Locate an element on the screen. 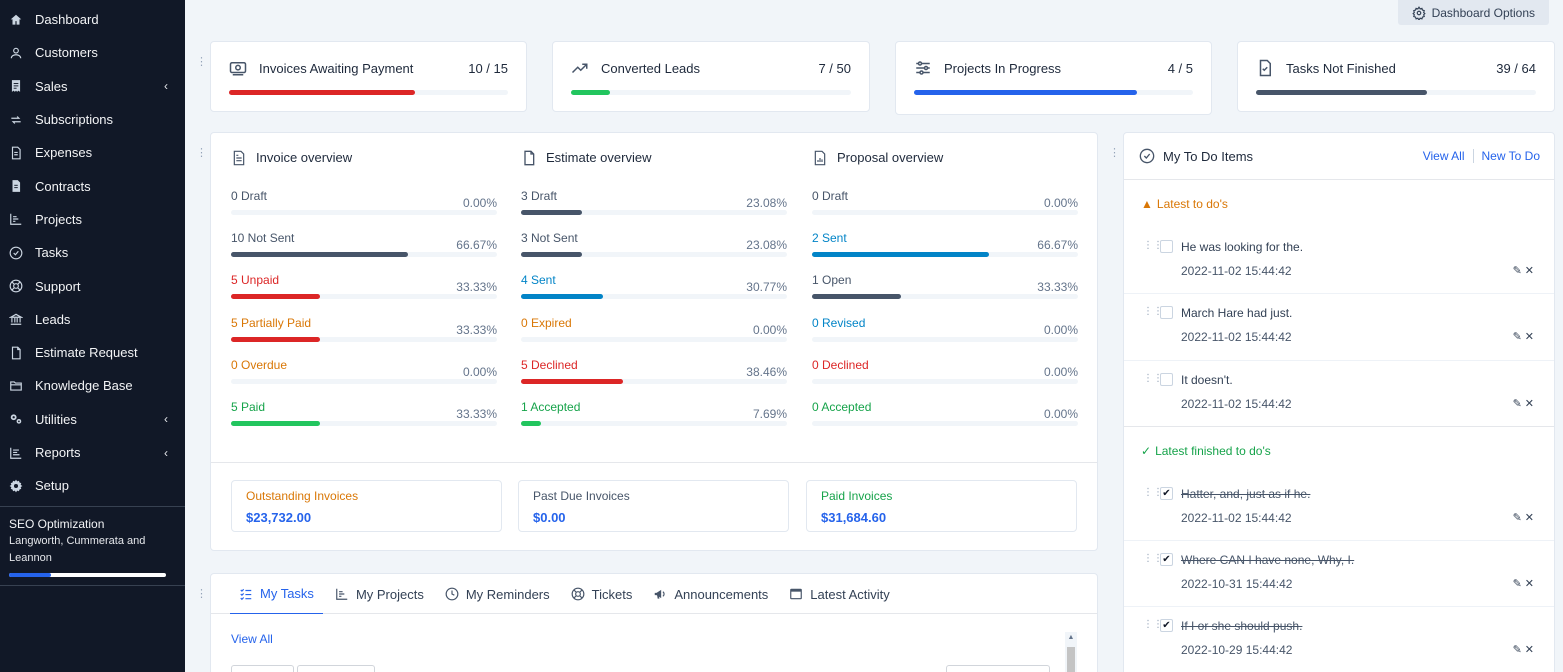  table-export-button is located at coordinates (336, 668).